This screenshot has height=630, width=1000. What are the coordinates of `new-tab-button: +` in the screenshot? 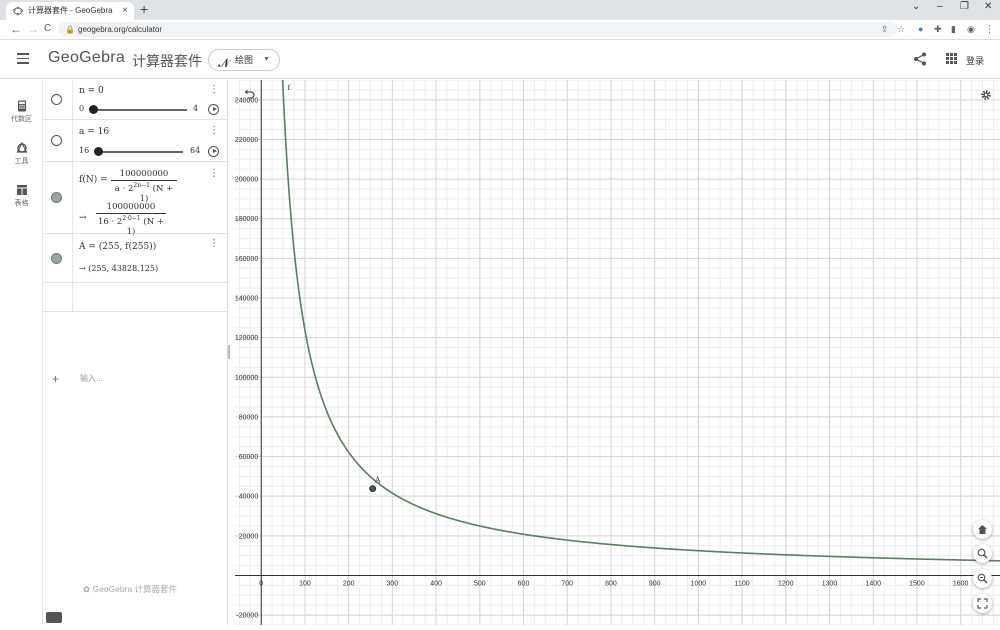 It's located at (144, 9).